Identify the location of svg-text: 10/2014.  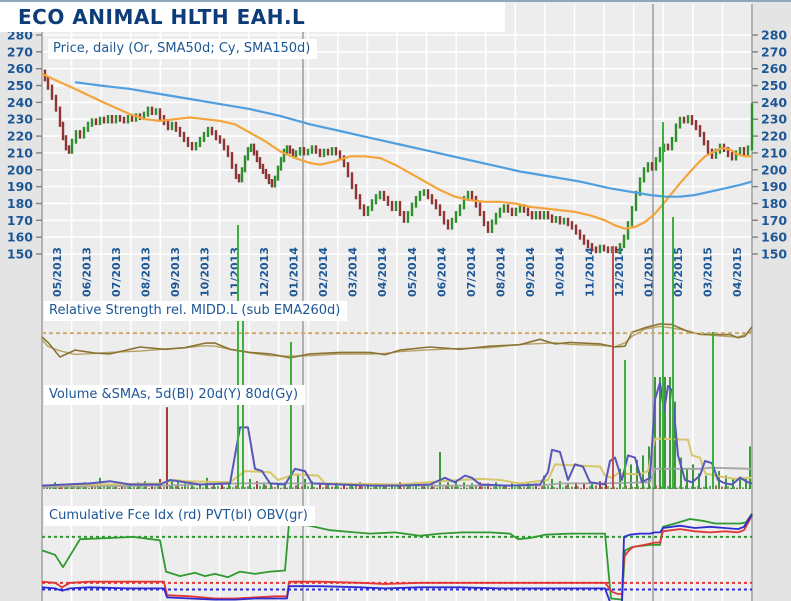
(560, 272).